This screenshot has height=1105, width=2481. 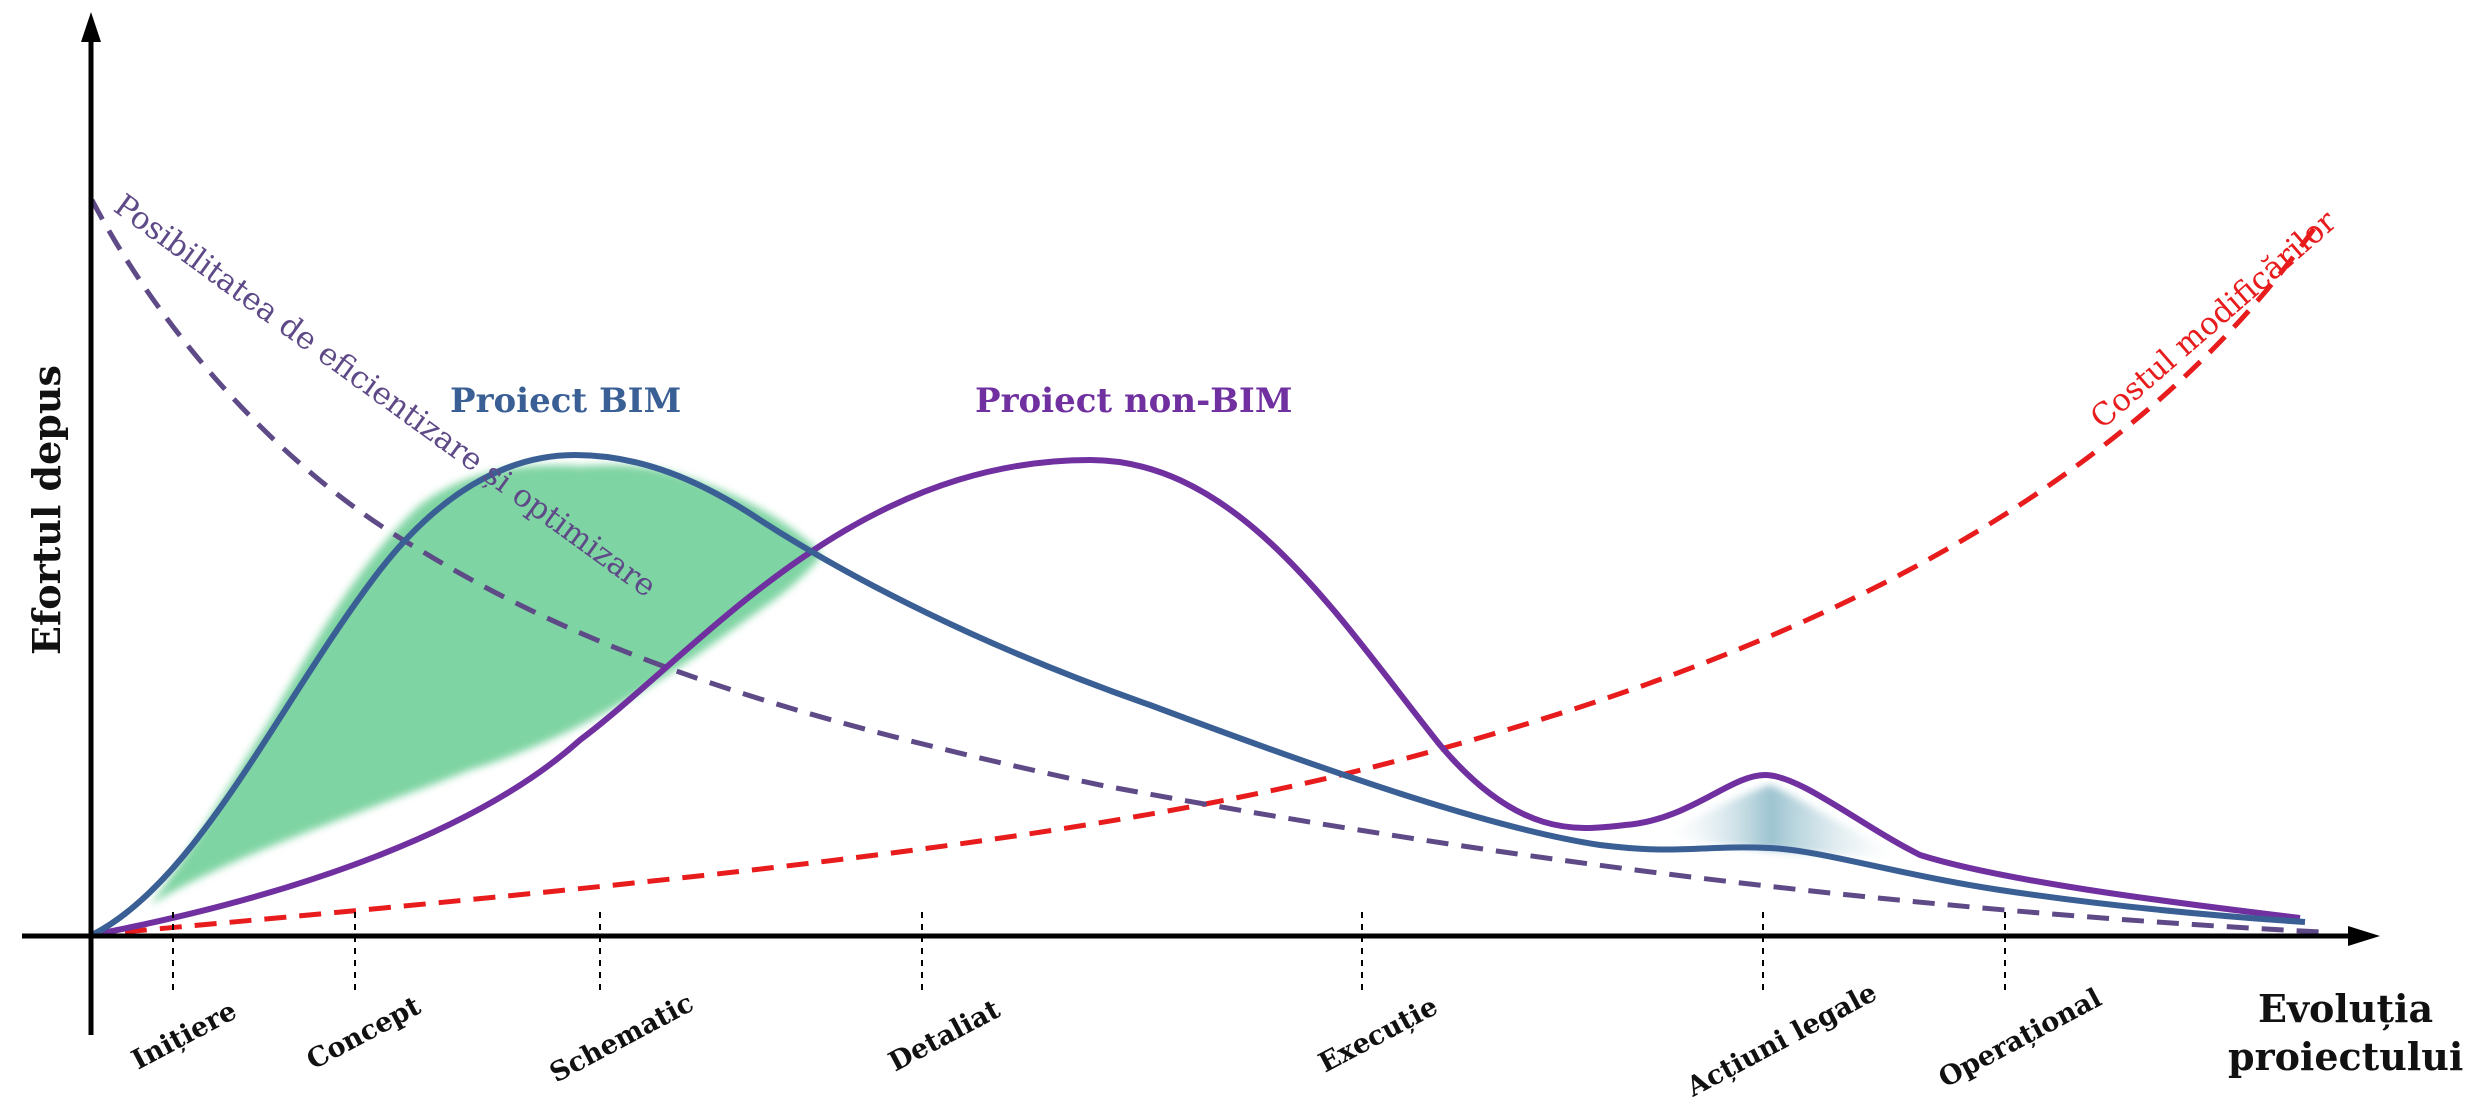 What do you see at coordinates (184, 1035) in the screenshot?
I see `phase-label-initiere: Inițiere` at bounding box center [184, 1035].